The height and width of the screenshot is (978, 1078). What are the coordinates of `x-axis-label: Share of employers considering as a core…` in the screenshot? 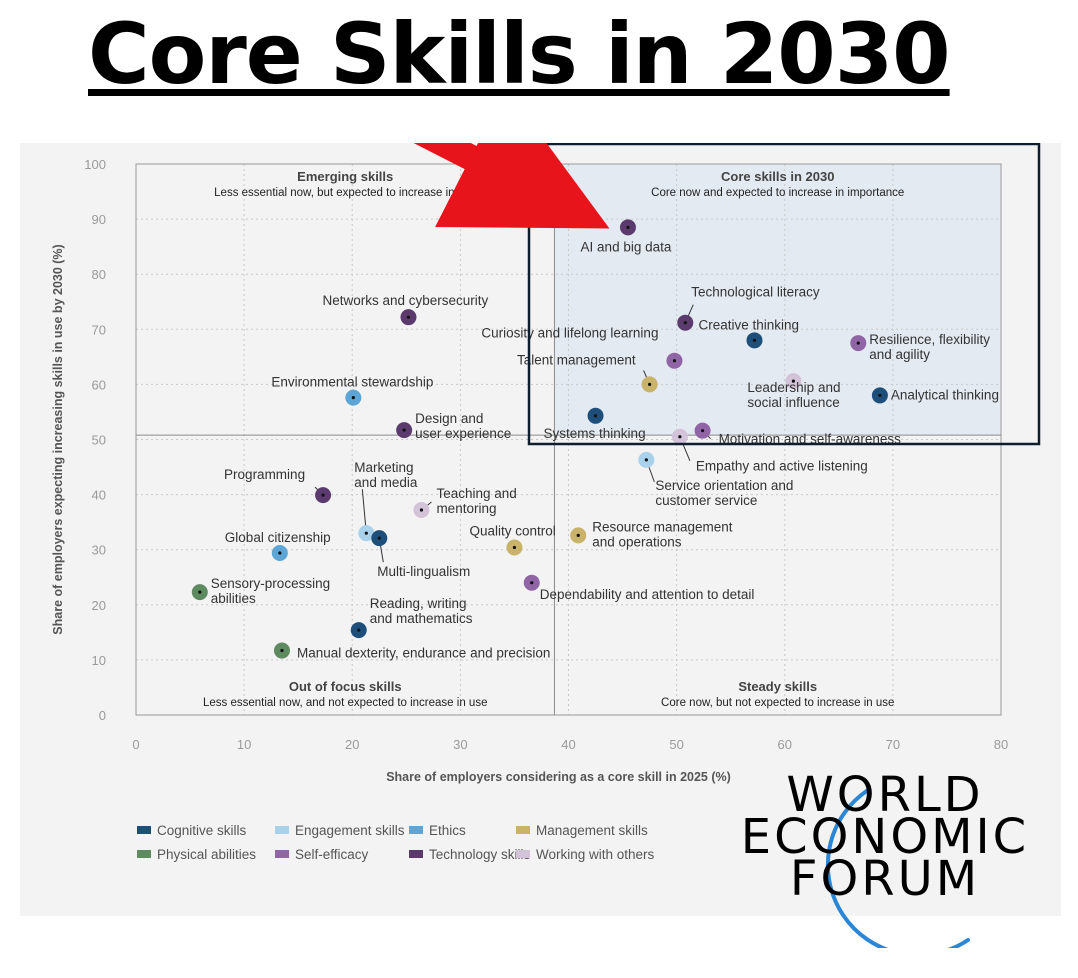 It's located at (558, 777).